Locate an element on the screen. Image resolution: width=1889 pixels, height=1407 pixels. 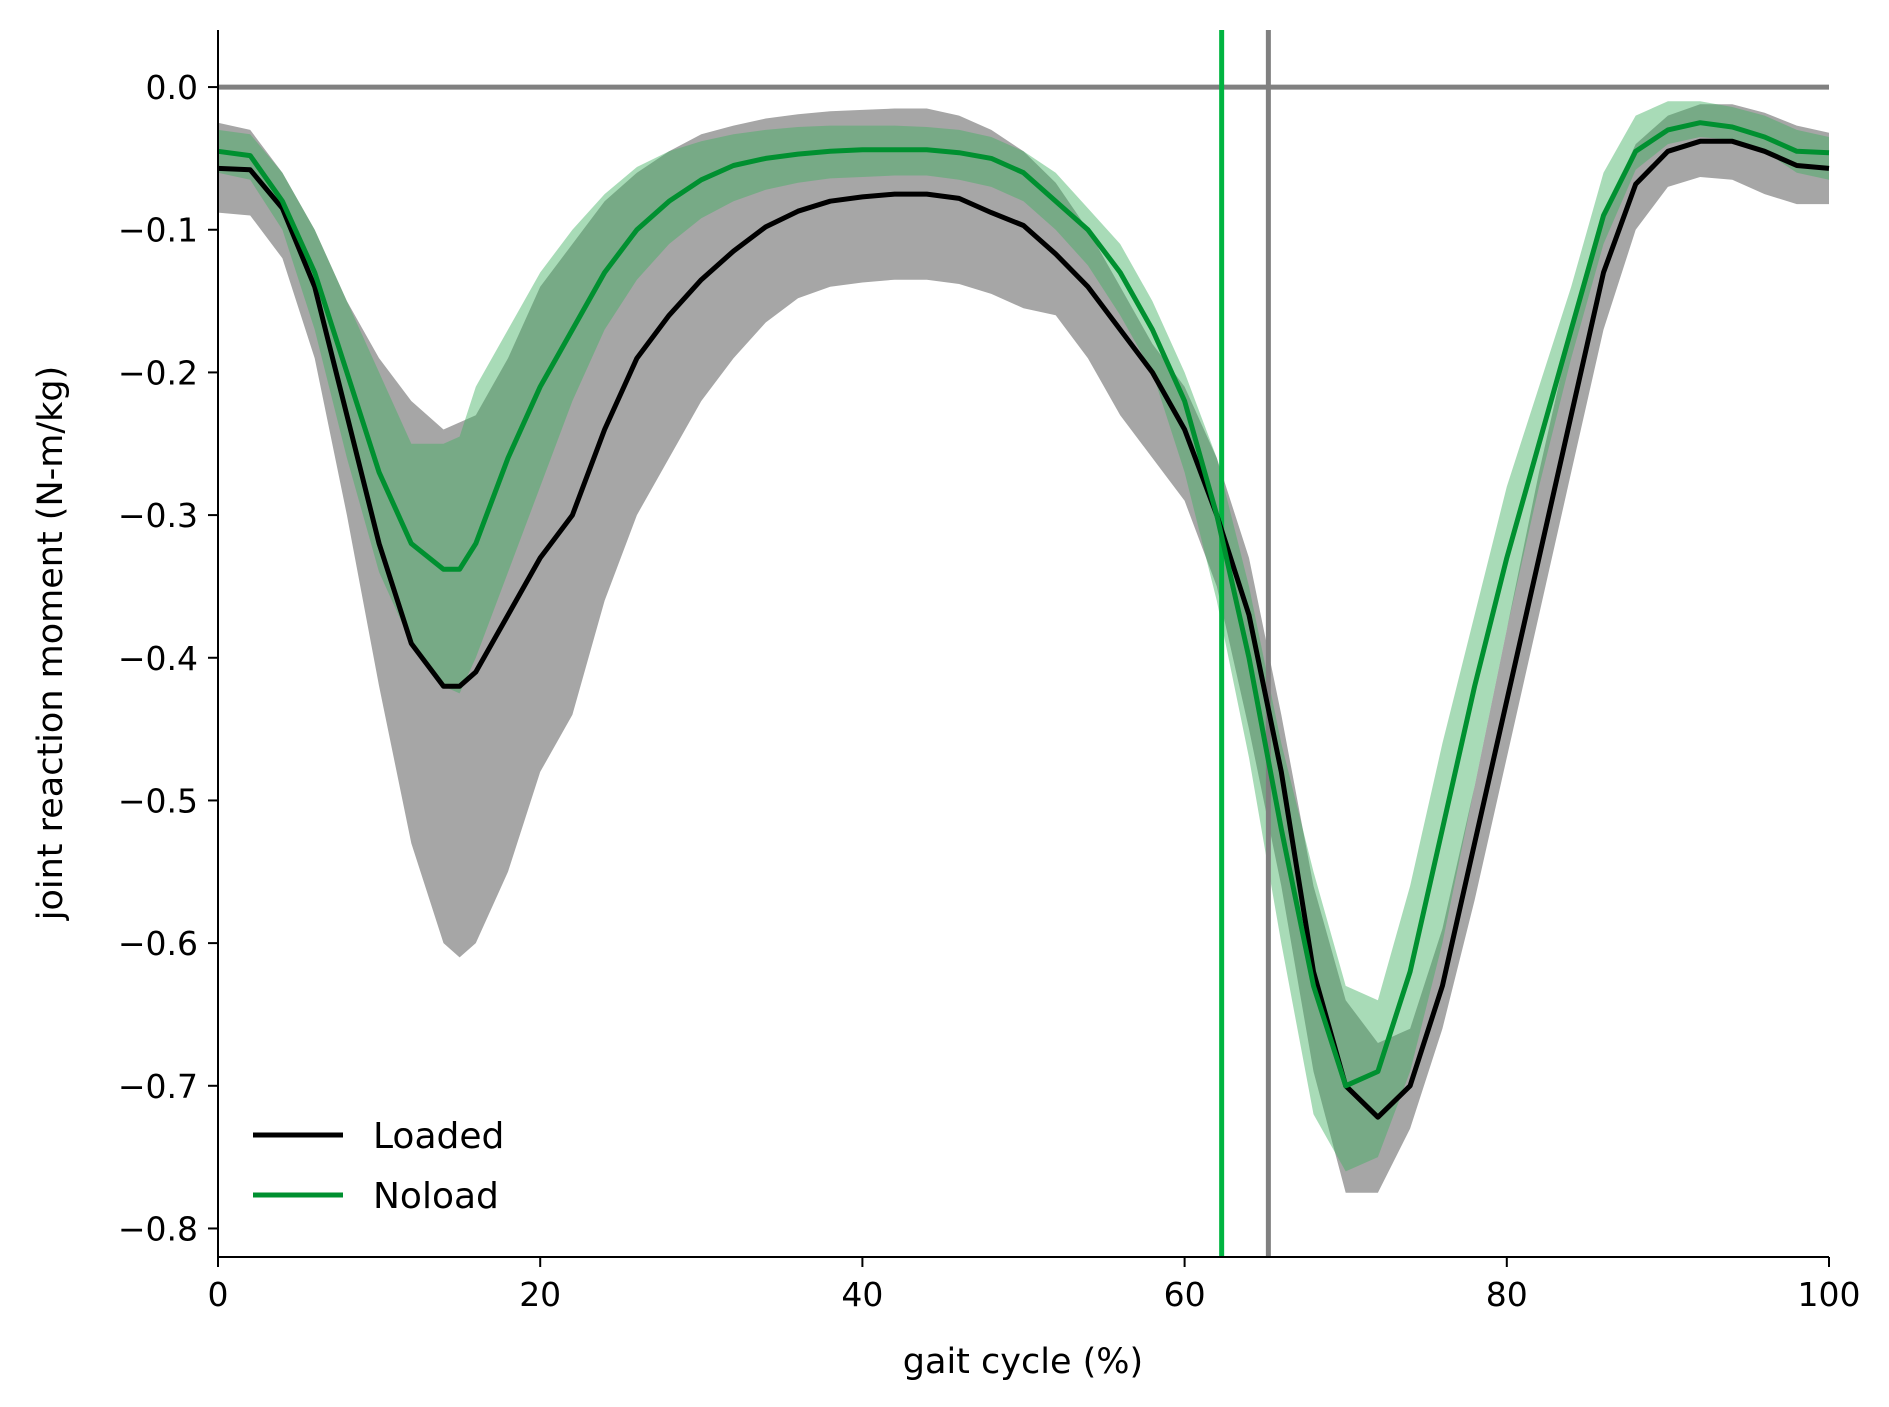
y-tick-label: −0.1 is located at coordinates (158, 230).